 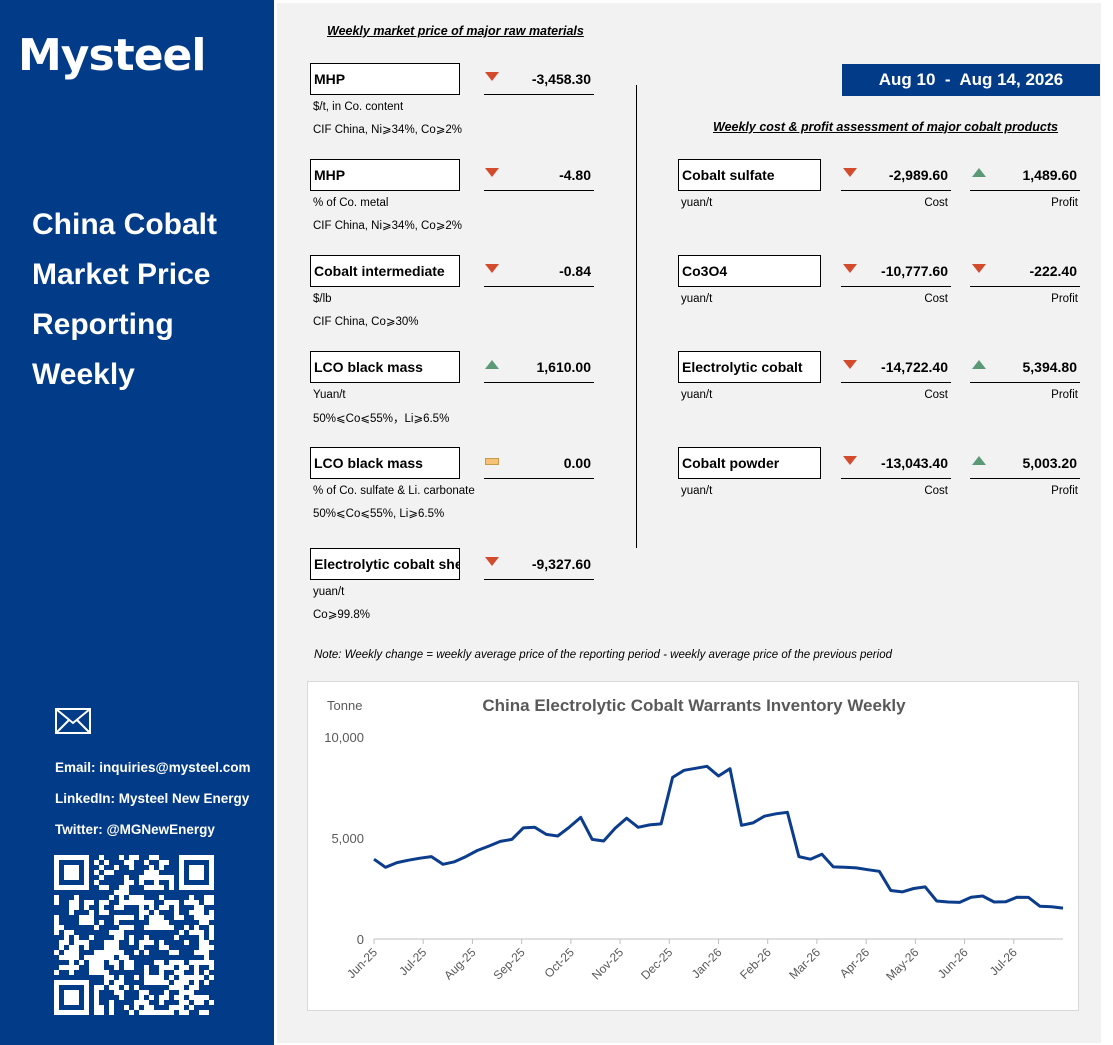 I want to click on material-spec: CIF China, Co⩾30%, so click(x=366, y=322).